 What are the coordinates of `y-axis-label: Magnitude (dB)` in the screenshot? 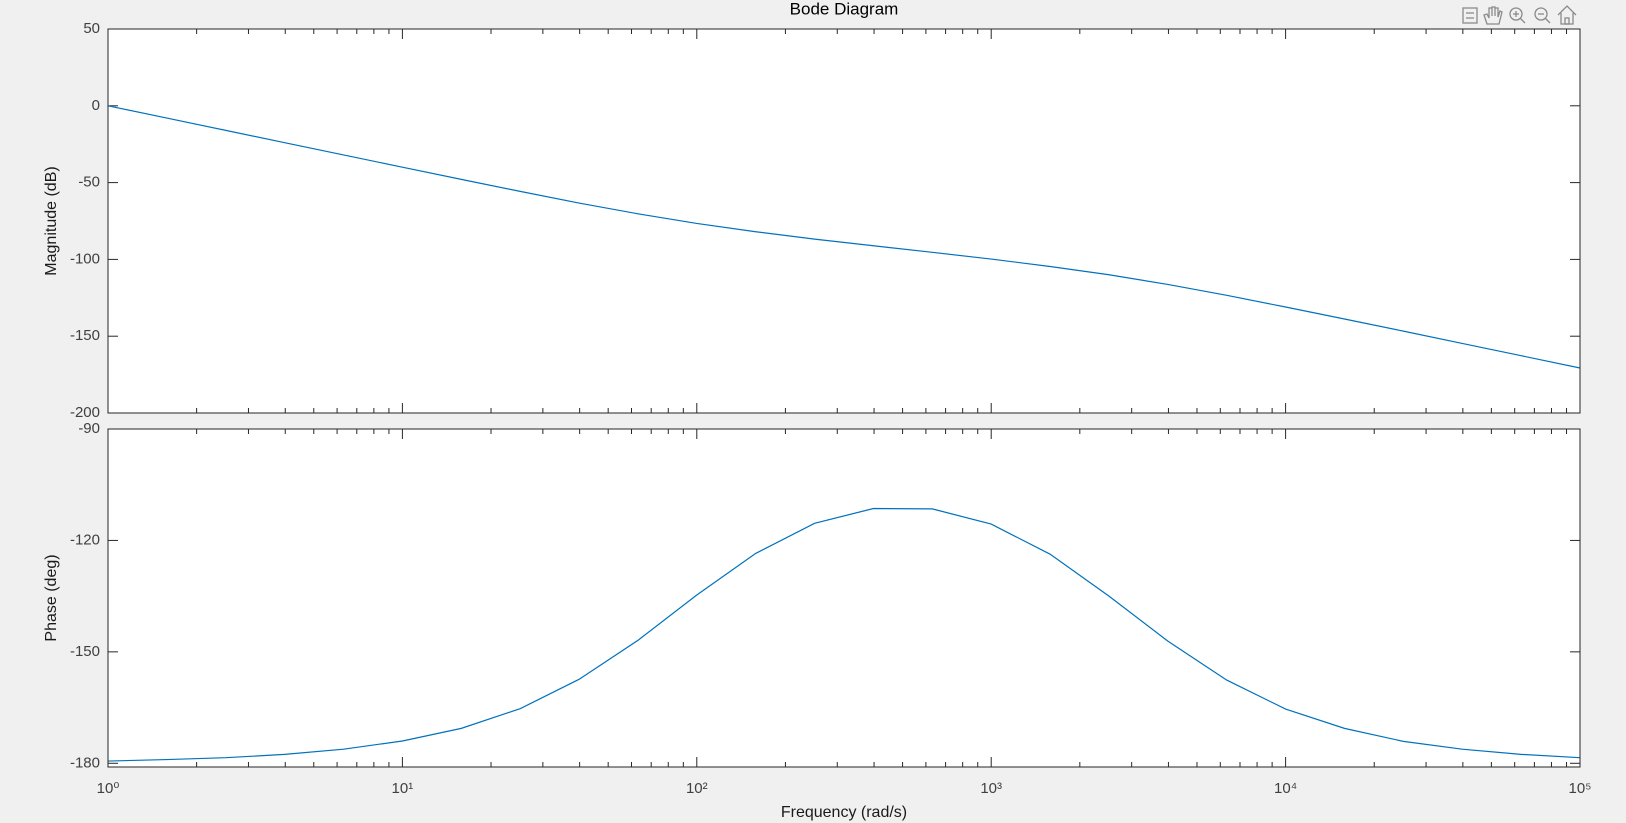 It's located at (51, 220).